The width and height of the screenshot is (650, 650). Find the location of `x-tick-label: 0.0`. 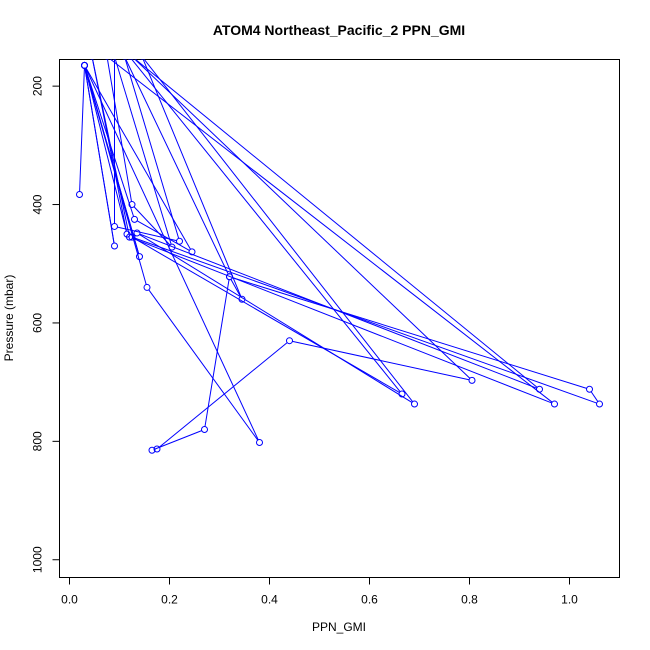

x-tick-label: 0.0 is located at coordinates (69, 600).